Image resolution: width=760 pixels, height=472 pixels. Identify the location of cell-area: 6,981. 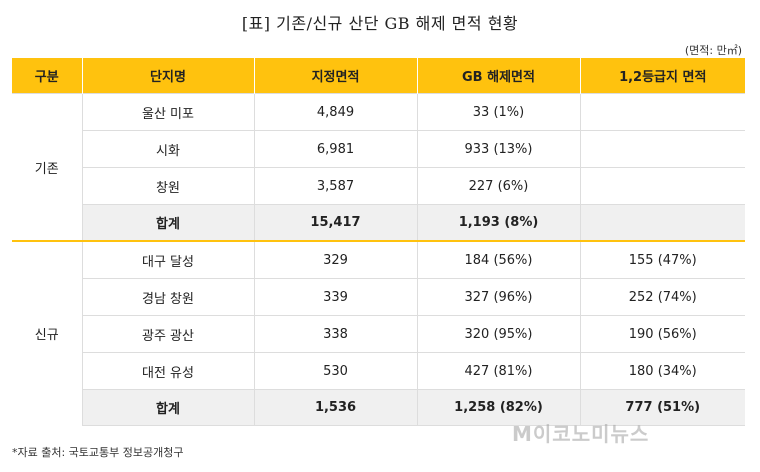
(335, 149).